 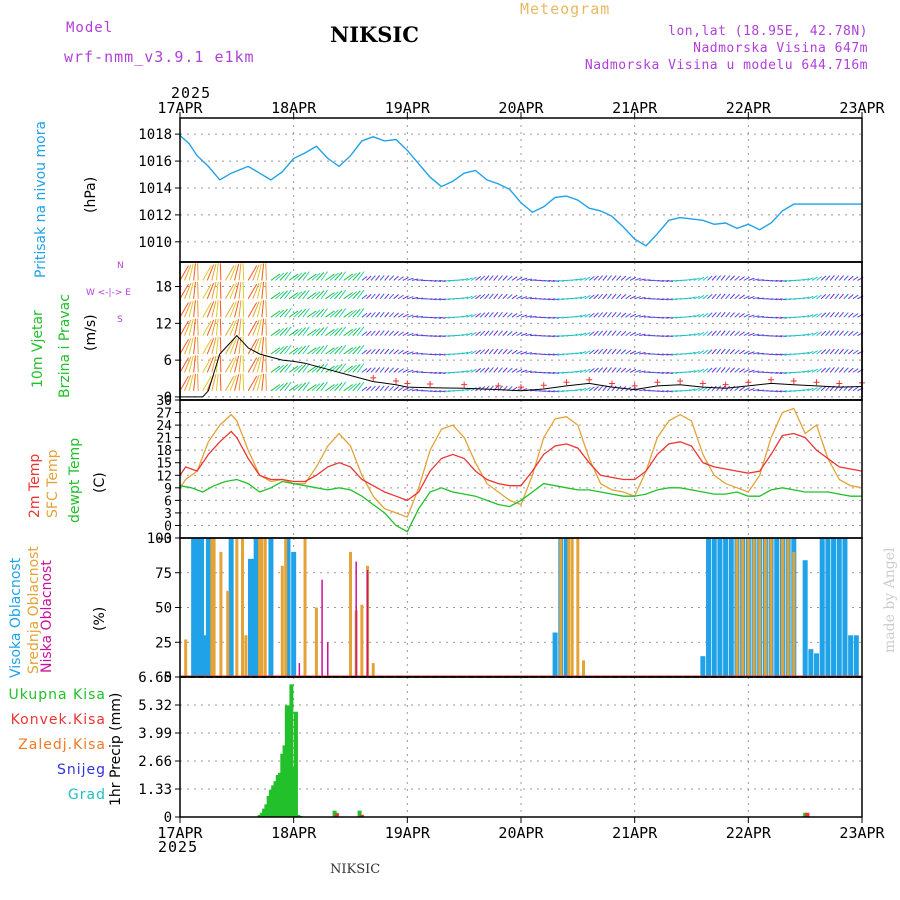 What do you see at coordinates (164, 414) in the screenshot?
I see `y-tick-label: 27` at bounding box center [164, 414].